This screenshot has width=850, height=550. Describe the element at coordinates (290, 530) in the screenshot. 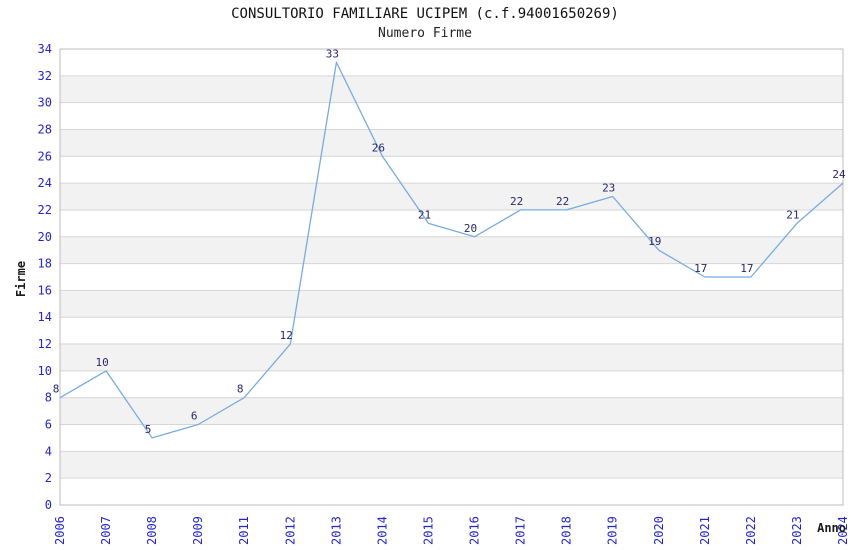

I see `x-tick-label: 2012` at that location.